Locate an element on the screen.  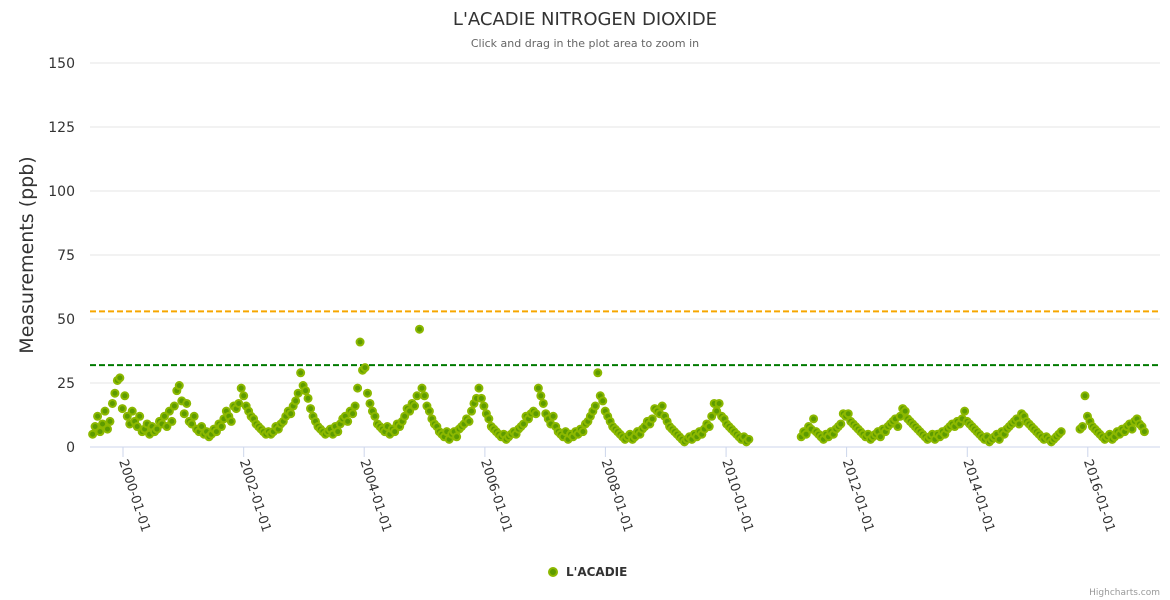
x-tick-label: 2010-01-01 is located at coordinates (737, 496).